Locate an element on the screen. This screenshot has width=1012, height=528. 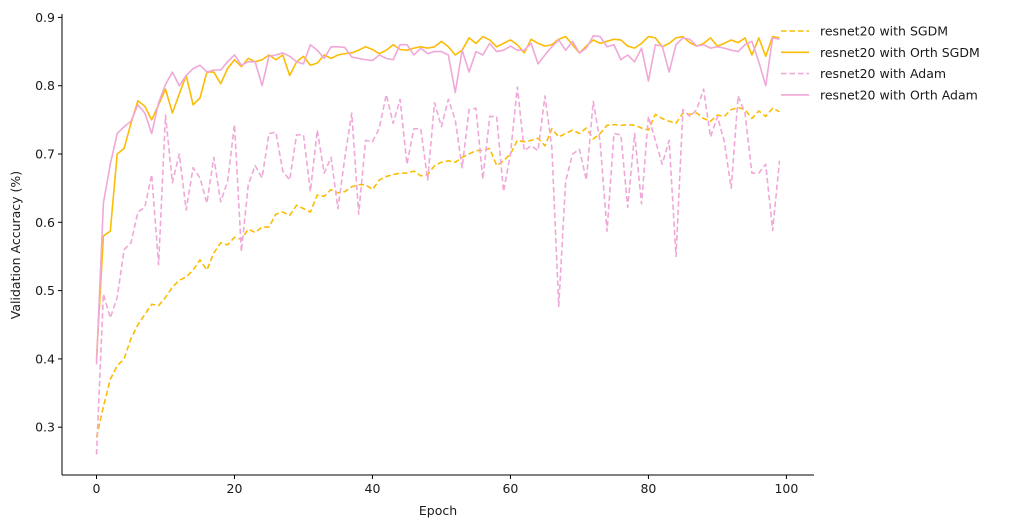
y-tick-label: 0.7 is located at coordinates (45, 154).